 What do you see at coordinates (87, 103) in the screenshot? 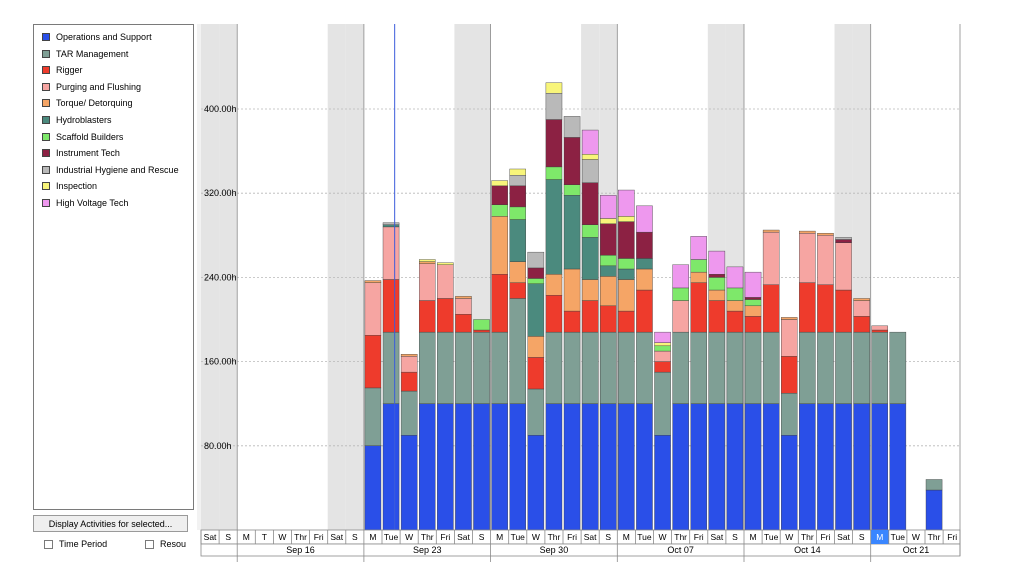
I see `legend-item: Torque/ Detorquing` at bounding box center [87, 103].